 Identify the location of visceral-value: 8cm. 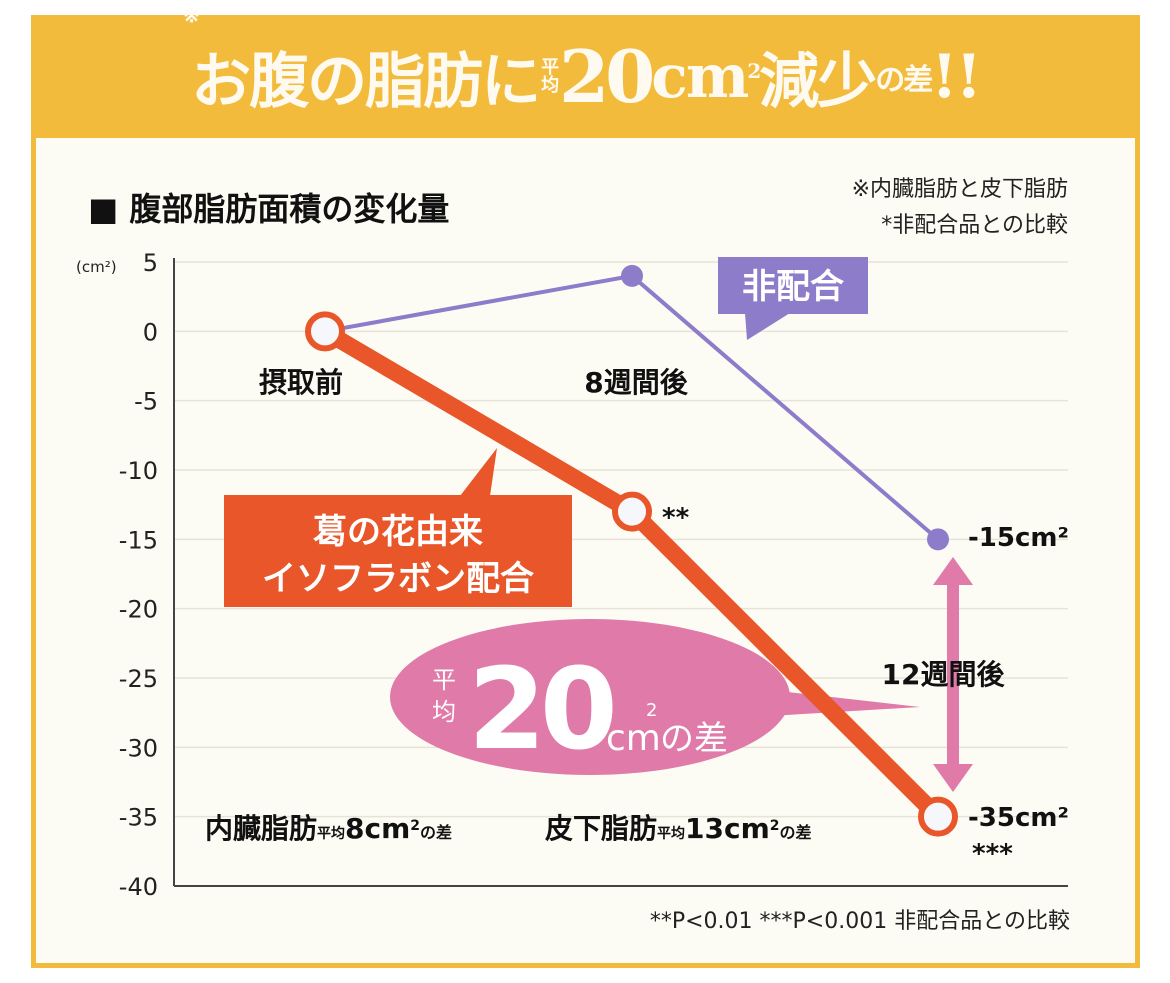
(377, 828).